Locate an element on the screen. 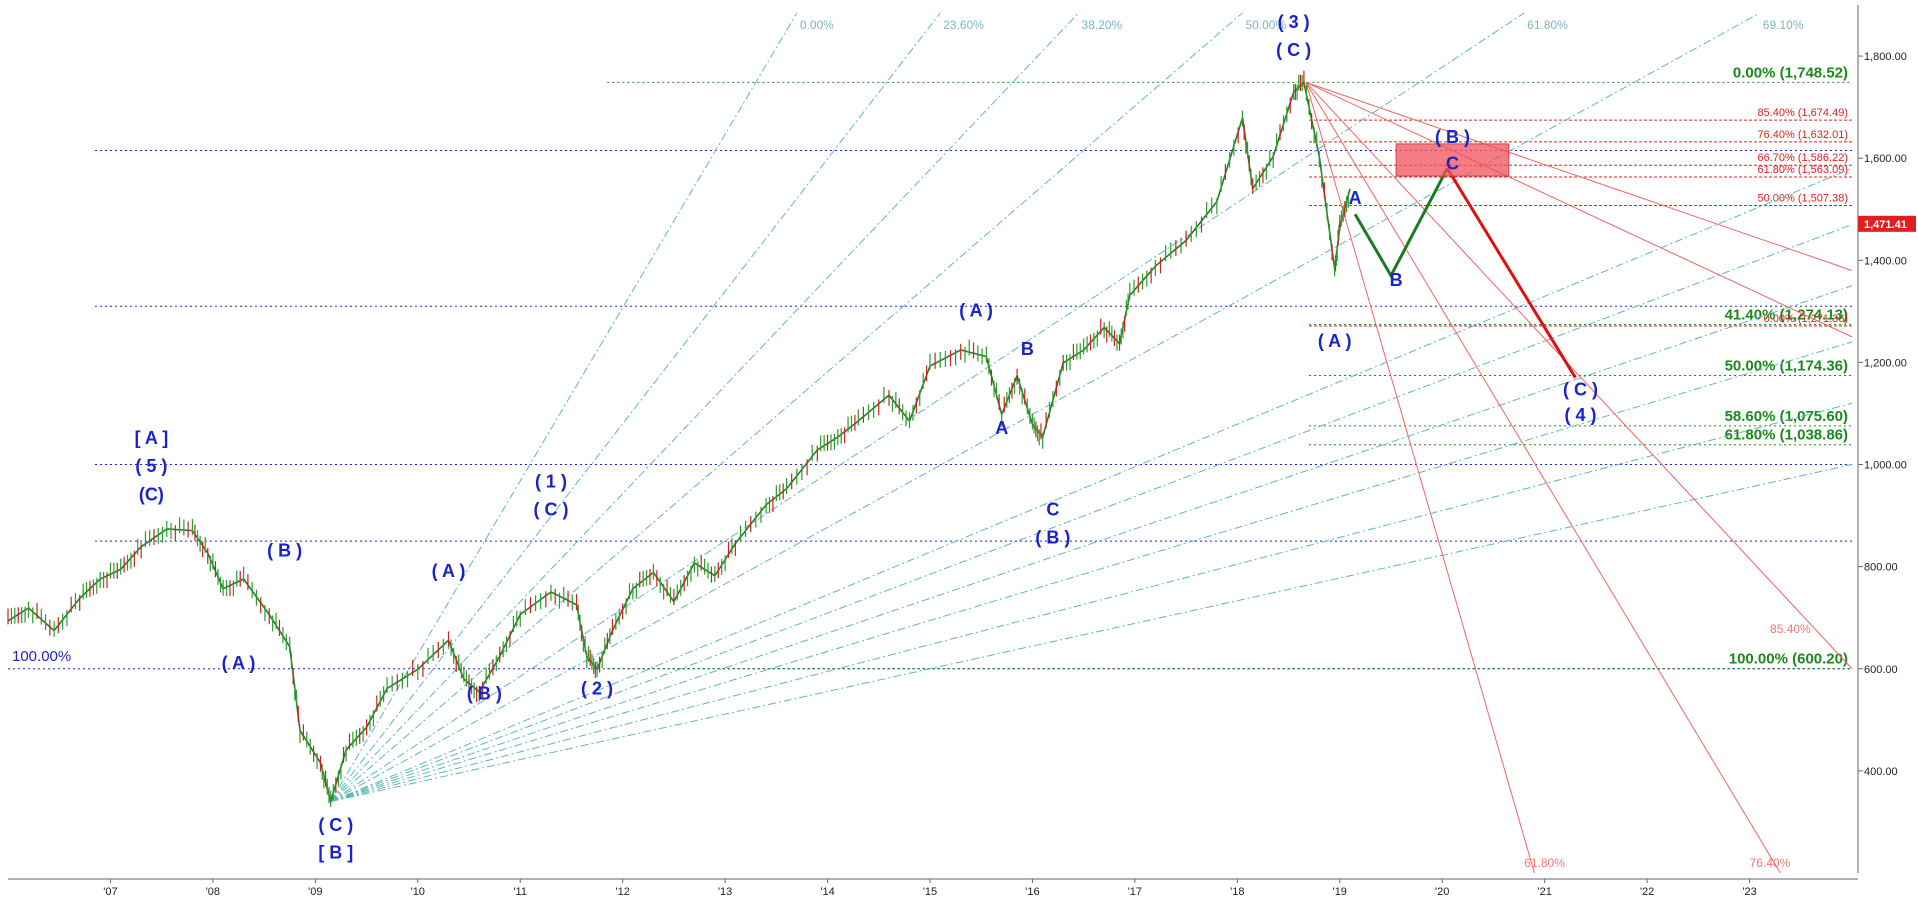 The height and width of the screenshot is (901, 1918). time-axis-label: '11 is located at coordinates (520, 892).